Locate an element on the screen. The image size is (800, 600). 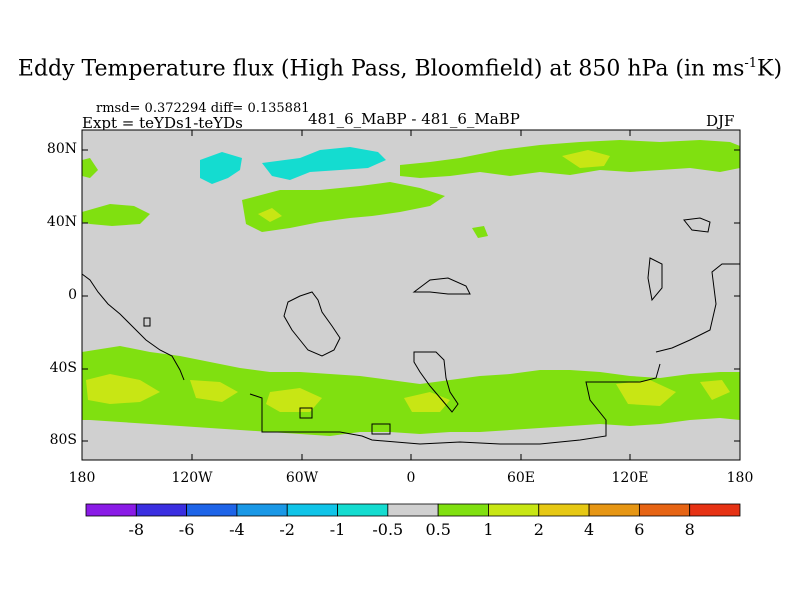
region-pos-mid-lat is located at coordinates (343, 207).